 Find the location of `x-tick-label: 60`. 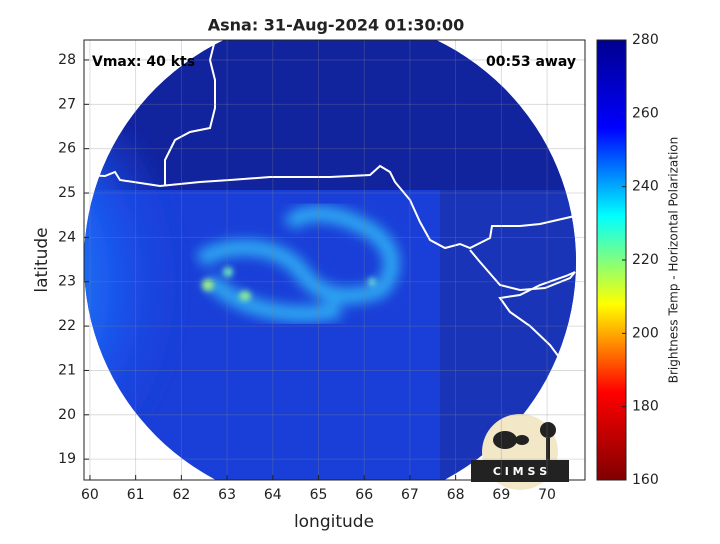

x-tick-label: 60 is located at coordinates (90, 495).